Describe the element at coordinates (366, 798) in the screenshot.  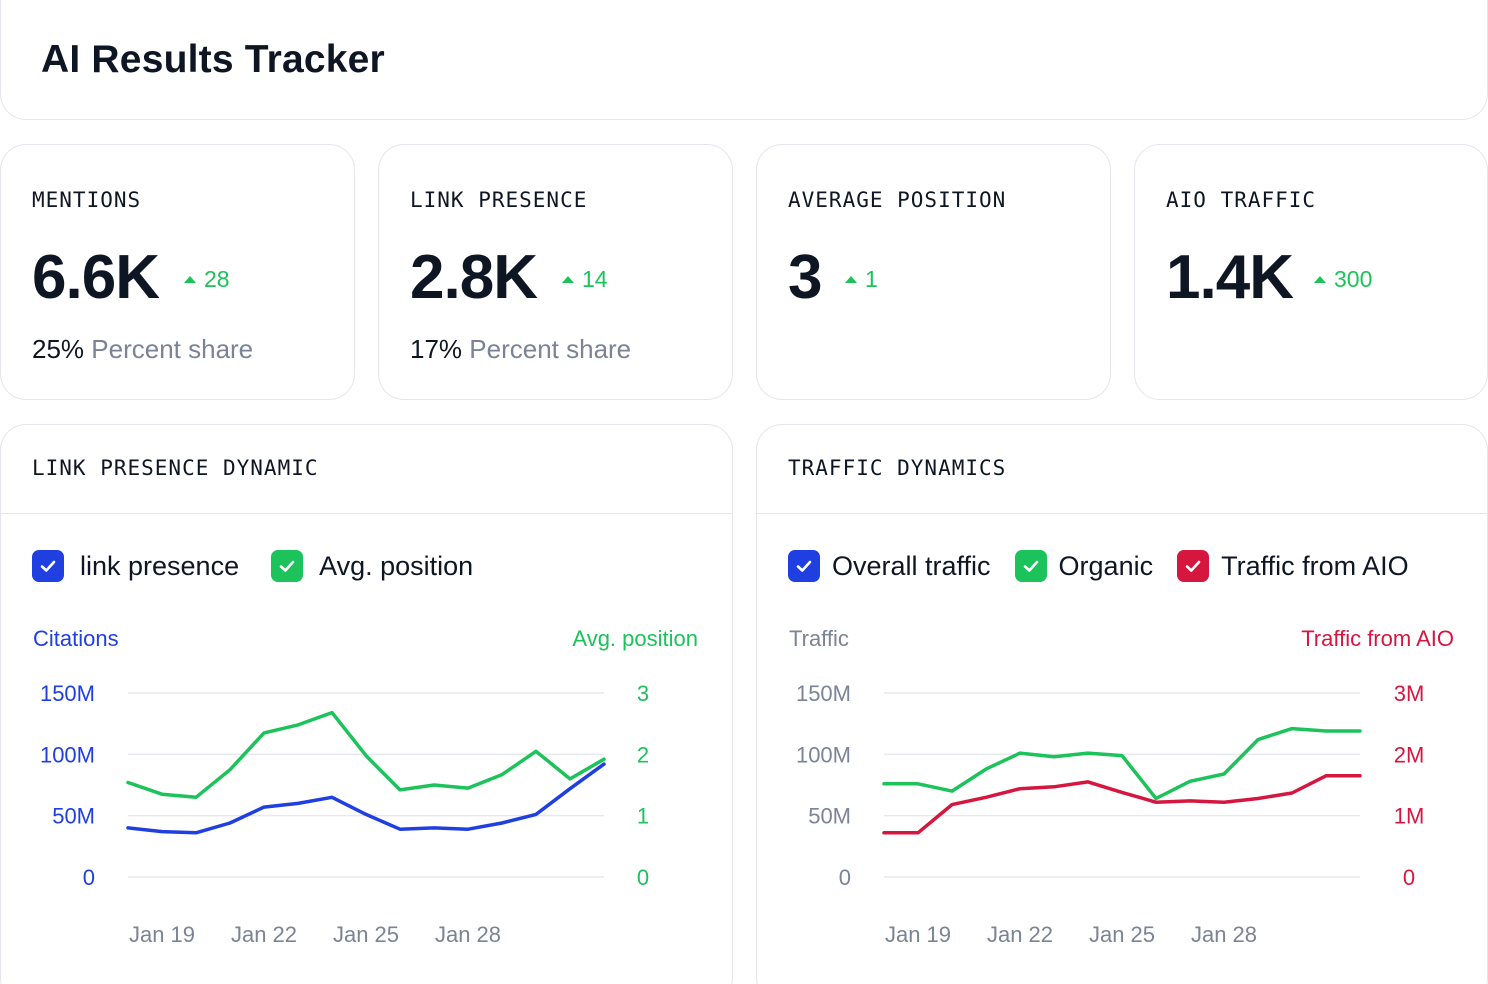
I see `series-line-link-presence` at that location.